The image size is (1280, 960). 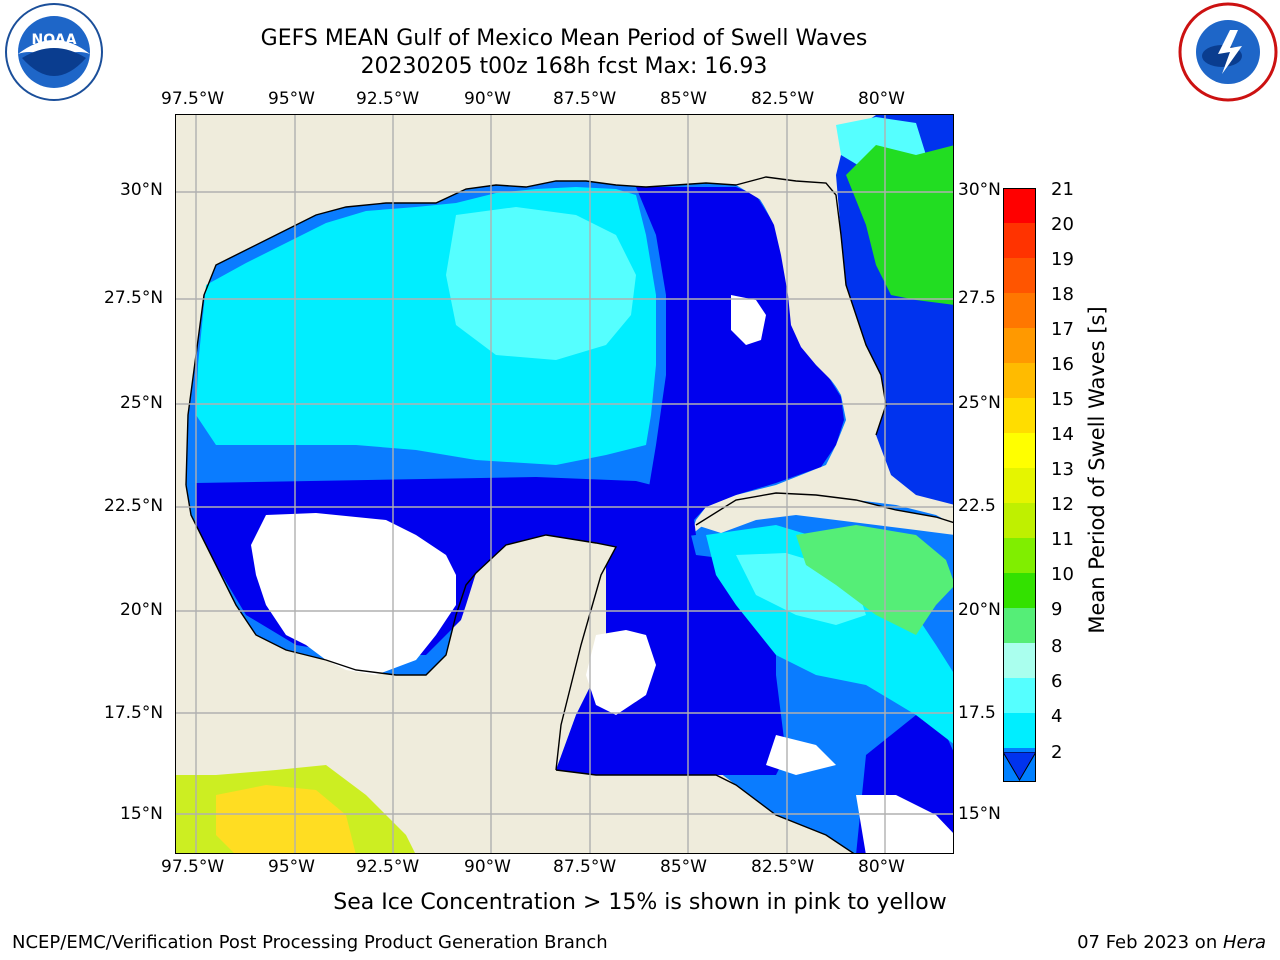 I want to click on florida-land, so click(x=811, y=306).